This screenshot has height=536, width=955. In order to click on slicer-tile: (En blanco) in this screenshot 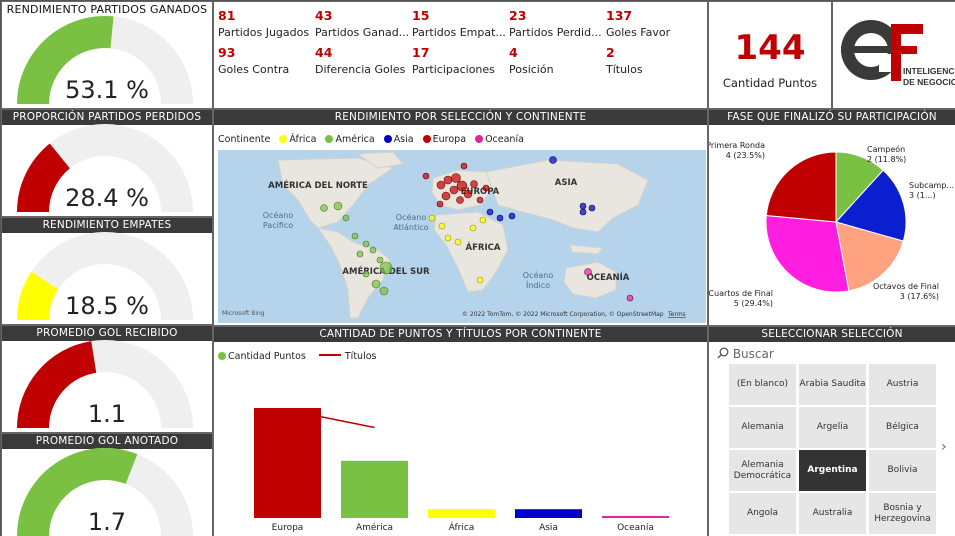, I will do `click(762, 384)`.